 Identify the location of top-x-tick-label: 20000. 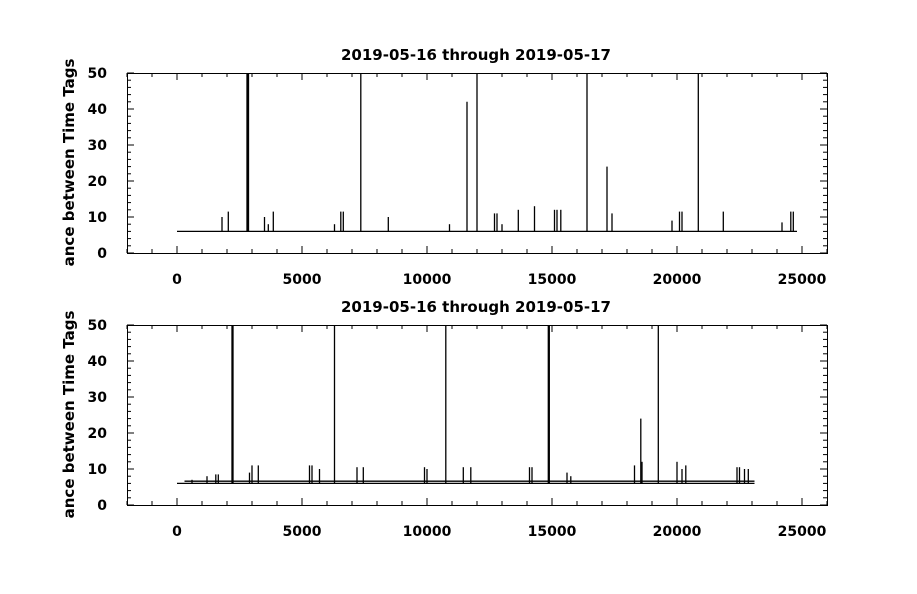
(677, 280).